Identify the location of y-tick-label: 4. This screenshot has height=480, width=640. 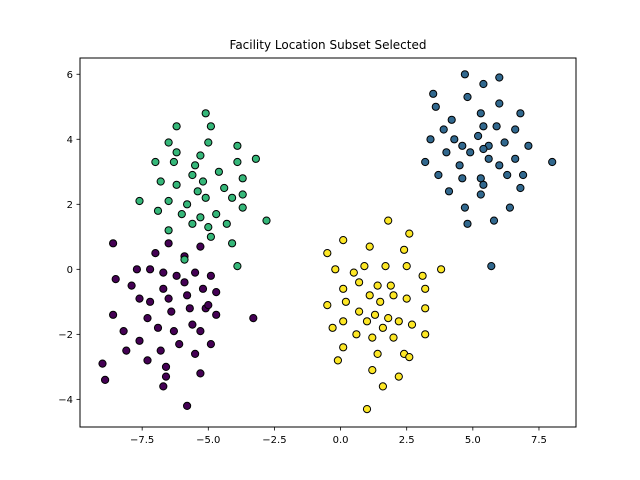
(70, 140).